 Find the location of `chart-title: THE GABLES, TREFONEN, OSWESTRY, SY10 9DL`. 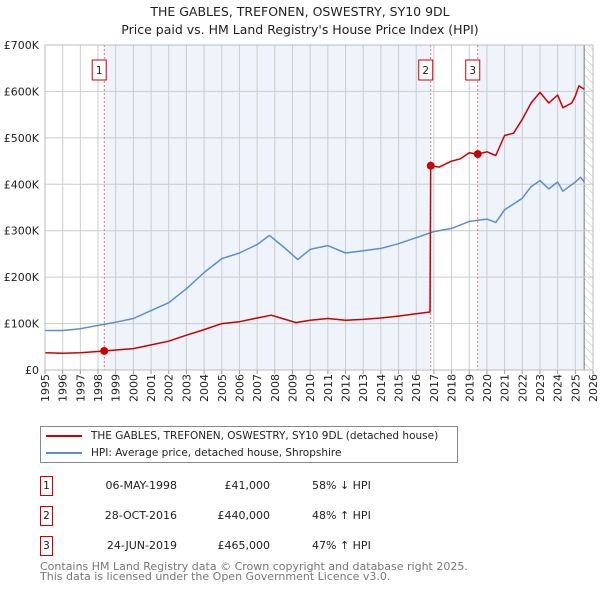

chart-title: THE GABLES, TREFONEN, OSWESTRY, SY10 9DL is located at coordinates (300, 11).